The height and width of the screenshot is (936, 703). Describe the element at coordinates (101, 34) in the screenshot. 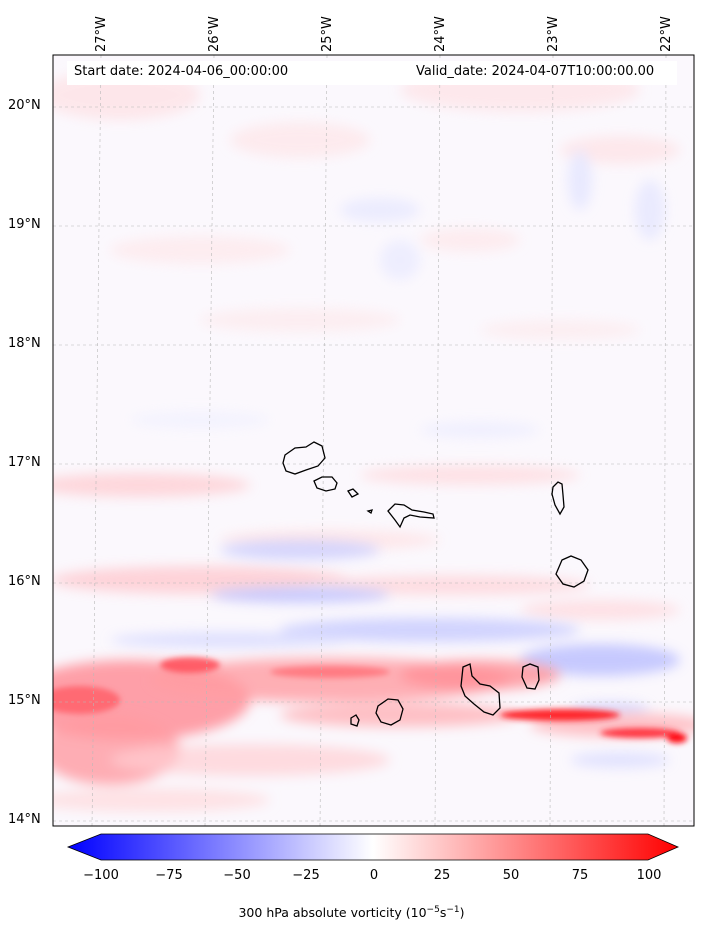

I see `lon-label-27w: 27°W` at that location.